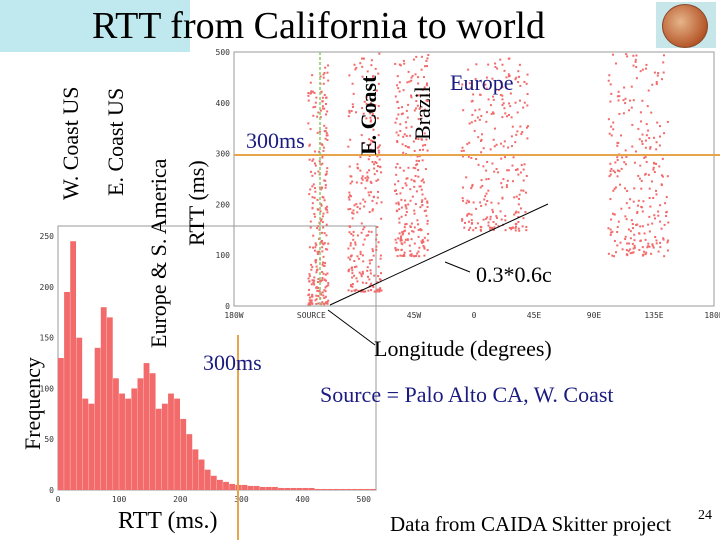  I want to click on speed-line, so click(439, 254).